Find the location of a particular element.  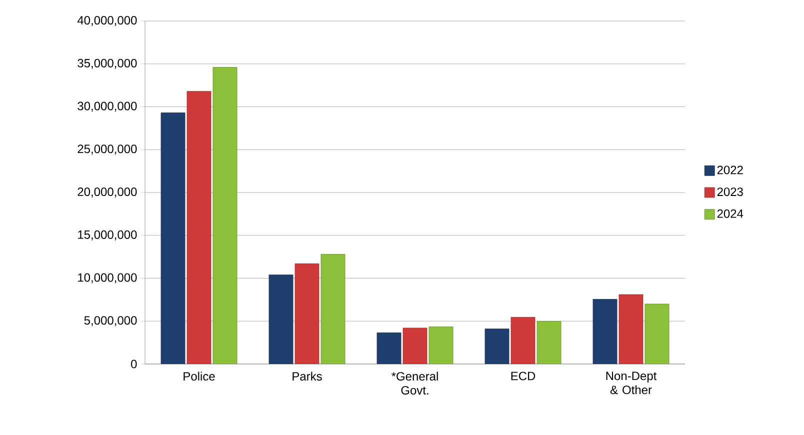

x-tick-label: Parks is located at coordinates (307, 376).